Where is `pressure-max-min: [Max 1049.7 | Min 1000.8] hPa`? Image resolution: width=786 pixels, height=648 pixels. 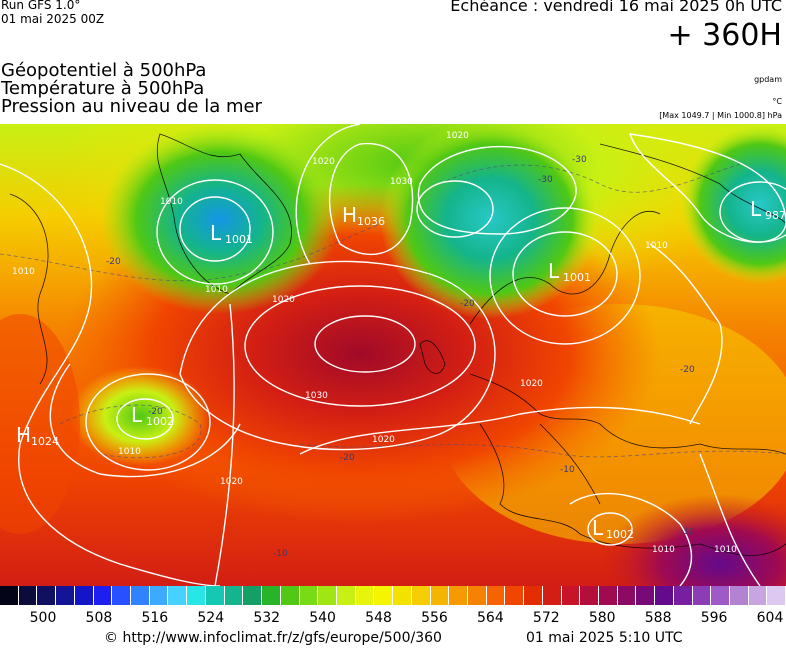
pressure-max-min: [Max 1049.7 | Min 1000.8] hPa is located at coordinates (720, 115).